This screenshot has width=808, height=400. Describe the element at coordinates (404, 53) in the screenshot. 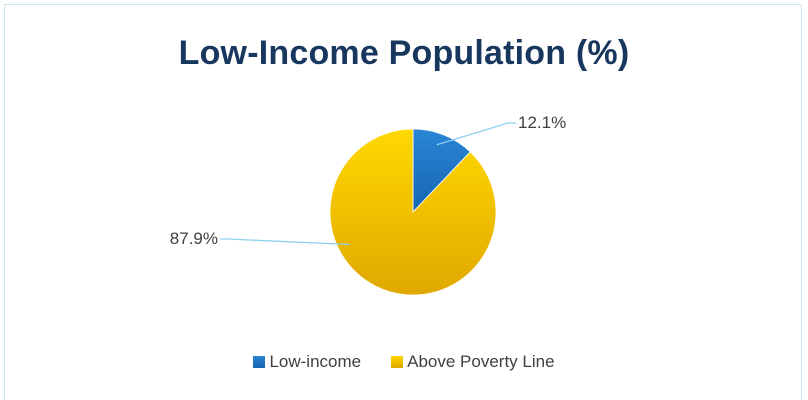

I see `chart-title: Low-Income Population (%)` at that location.